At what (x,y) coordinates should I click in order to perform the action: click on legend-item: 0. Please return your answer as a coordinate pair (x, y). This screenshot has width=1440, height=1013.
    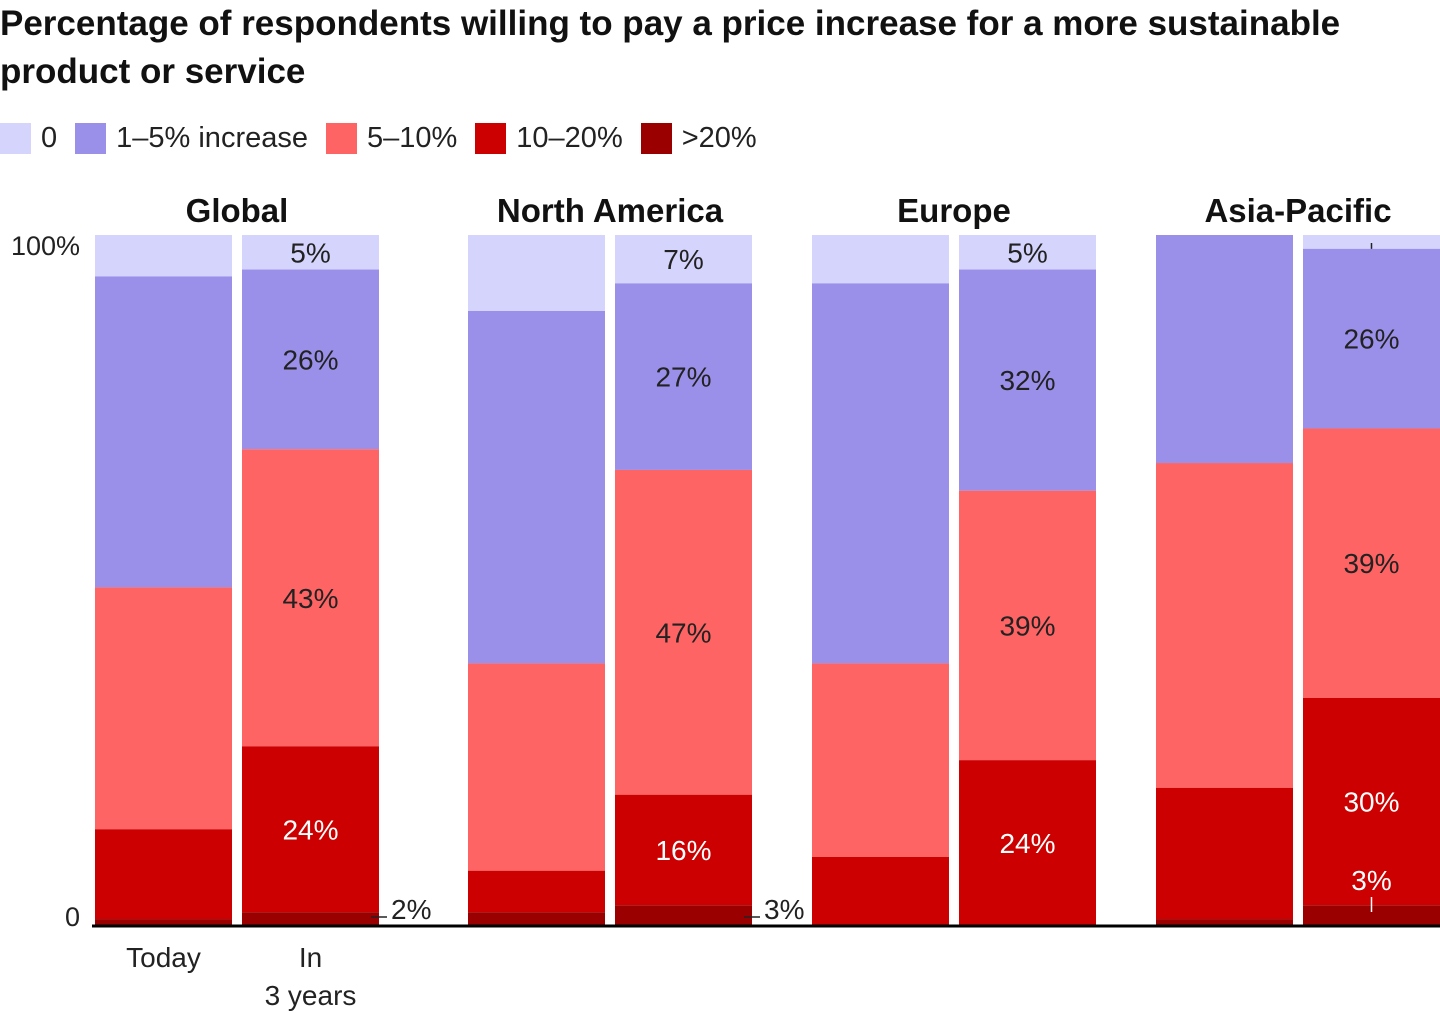
    Looking at the image, I should click on (28, 138).